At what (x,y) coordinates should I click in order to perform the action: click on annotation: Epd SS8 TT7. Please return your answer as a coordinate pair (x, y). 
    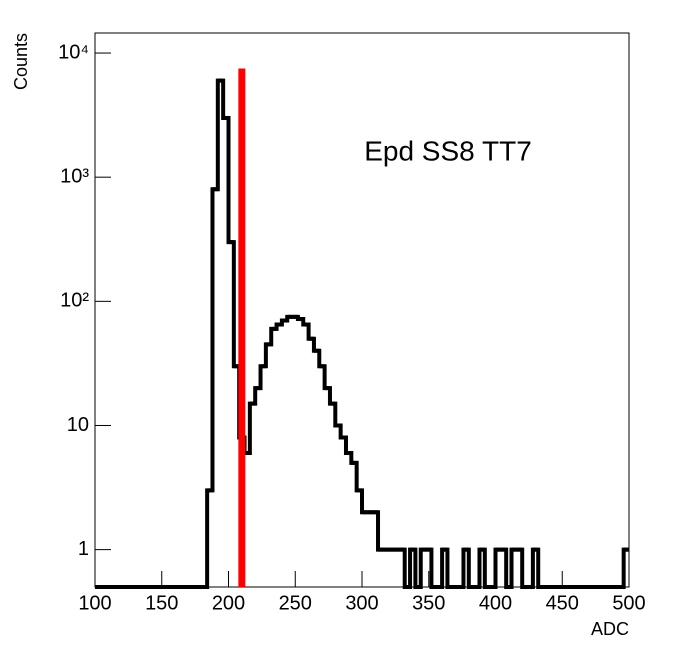
    Looking at the image, I should click on (448, 150).